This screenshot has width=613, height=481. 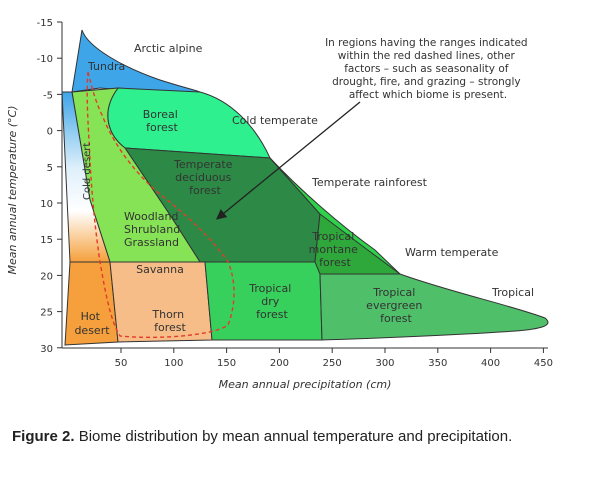 I want to click on x-axis-title: Mean annual precipitation (cm), so click(x=305, y=384).